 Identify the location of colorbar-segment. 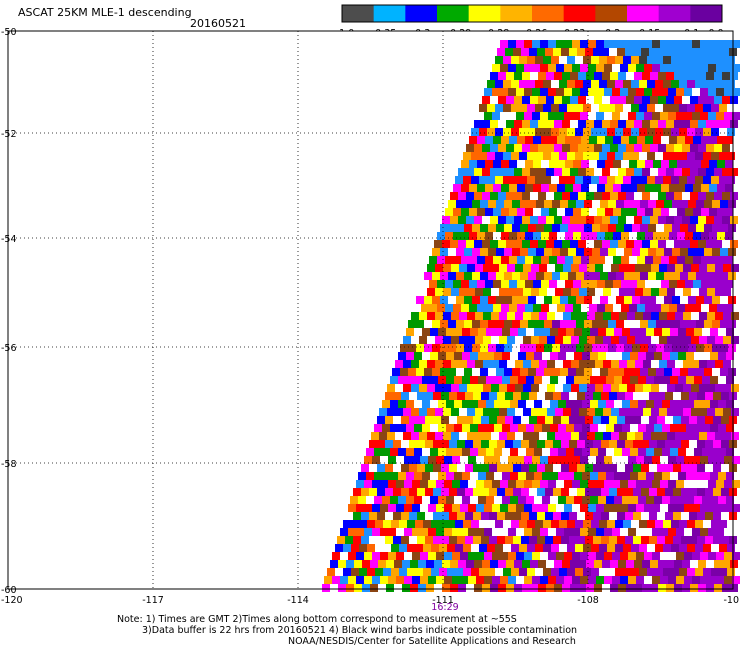
(358, 13).